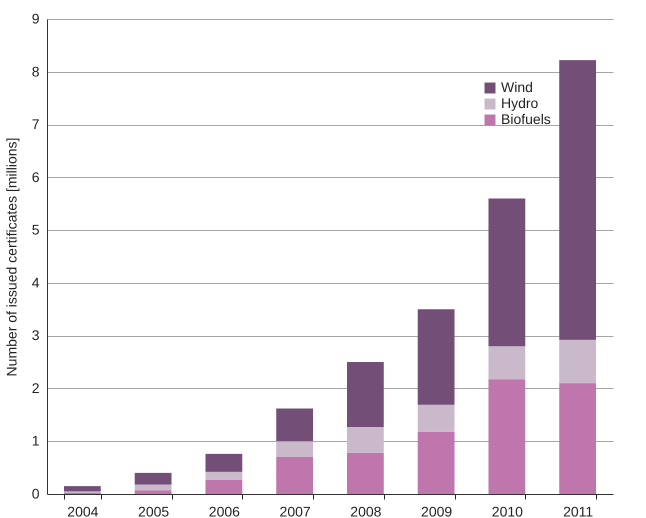 This screenshot has height=518, width=646. Describe the element at coordinates (36, 176) in the screenshot. I see `y-tick-label: 6` at that location.